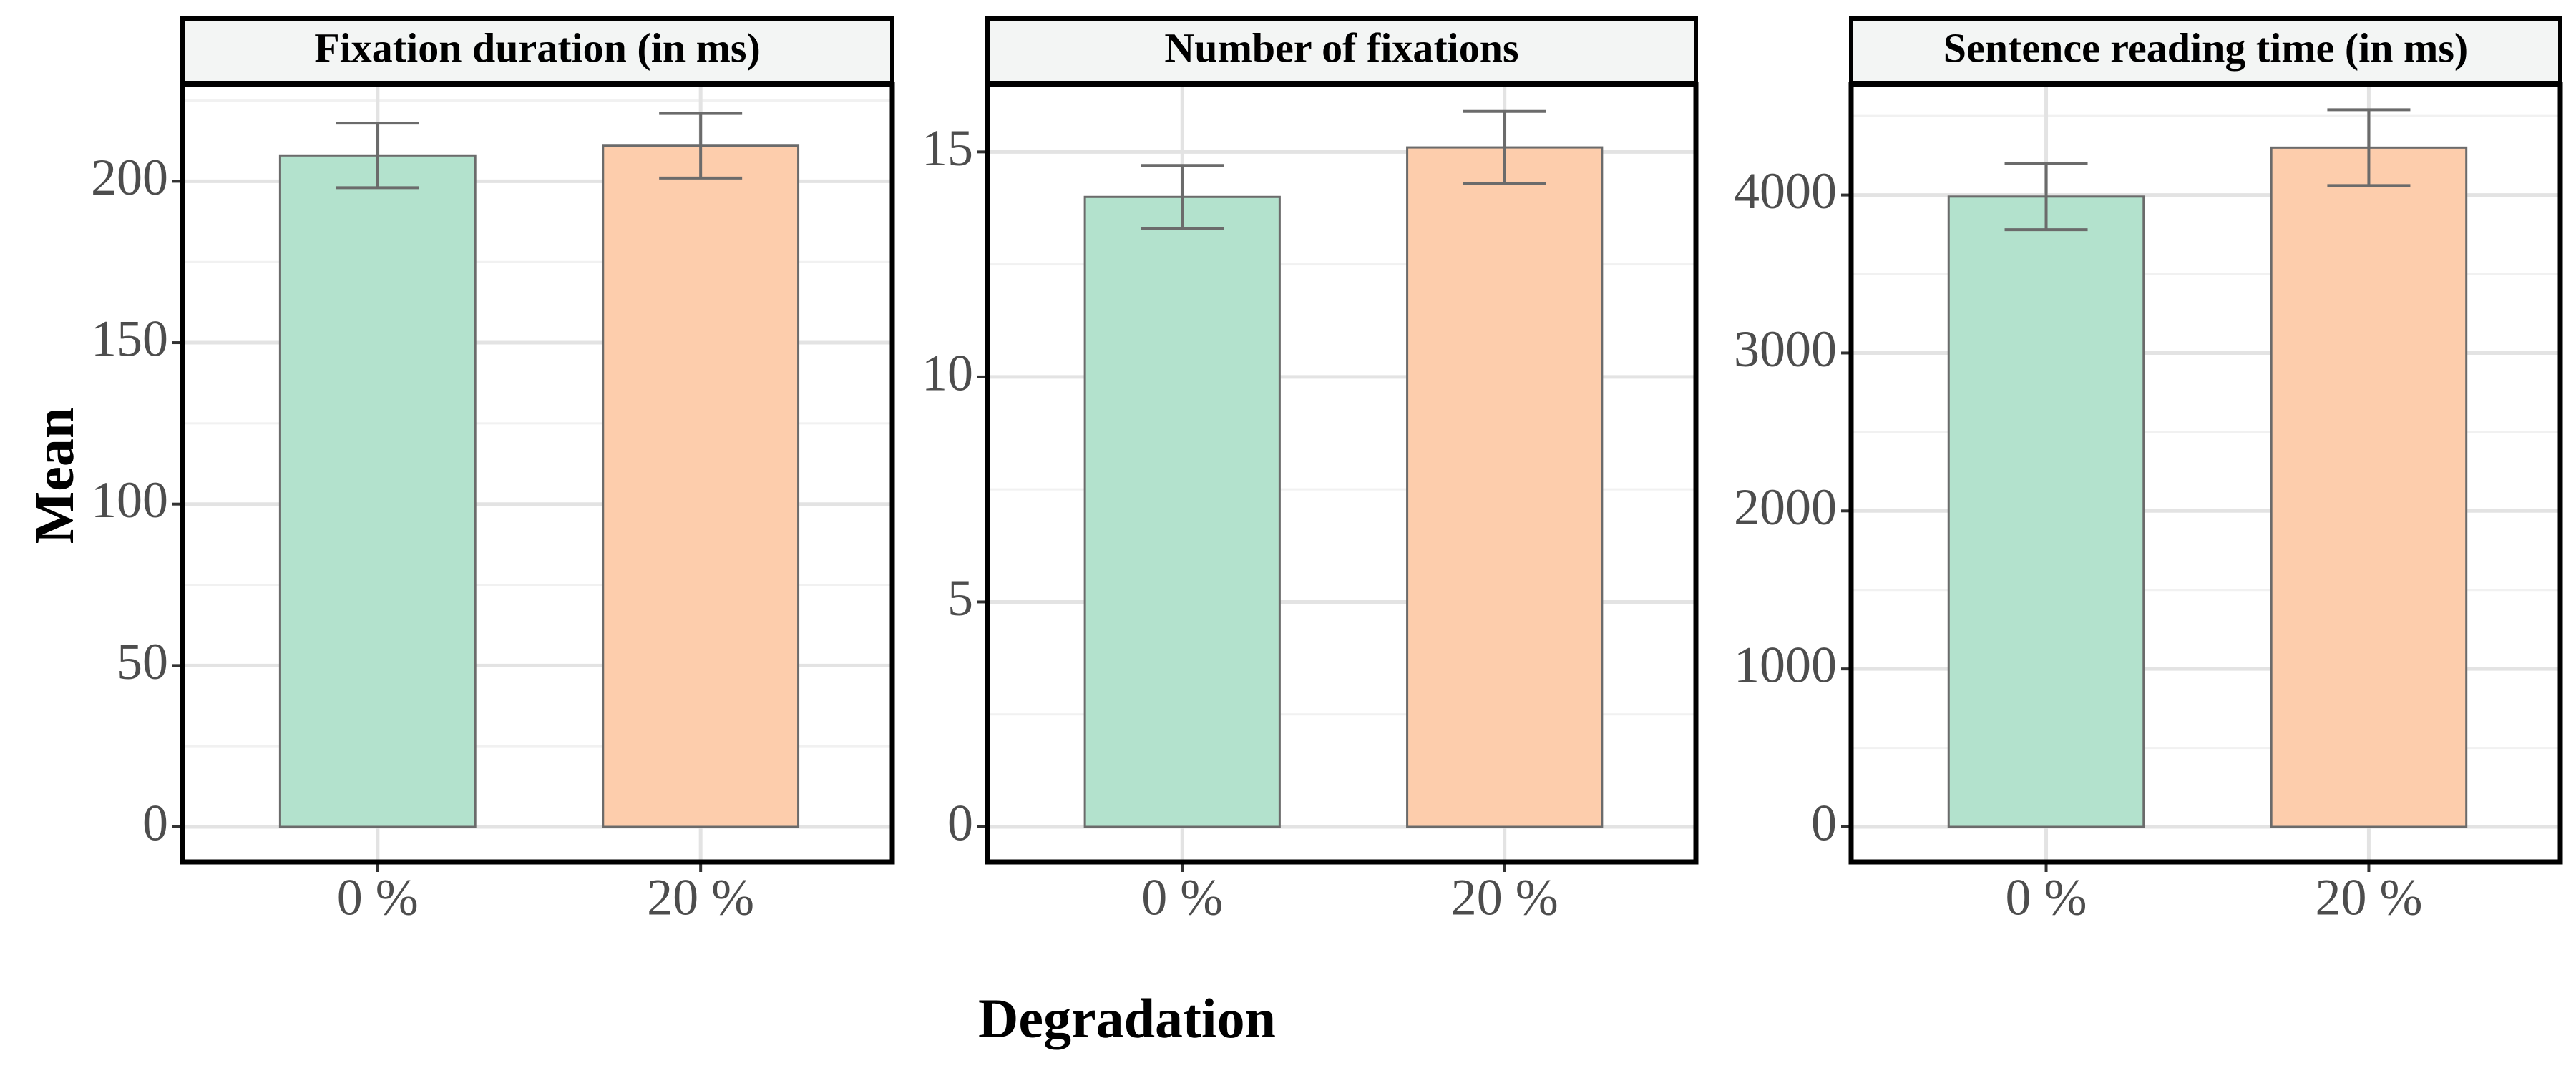 The width and height of the screenshot is (2576, 1073). I want to click on y-tick-label: 15, so click(947, 148).